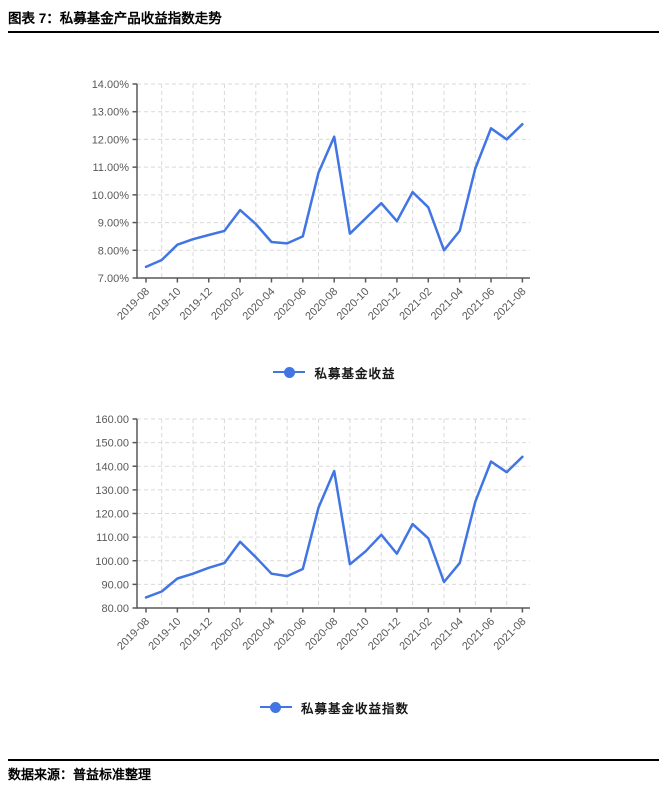  What do you see at coordinates (115, 609) in the screenshot?
I see `svg-text: 80.00` at bounding box center [115, 609].